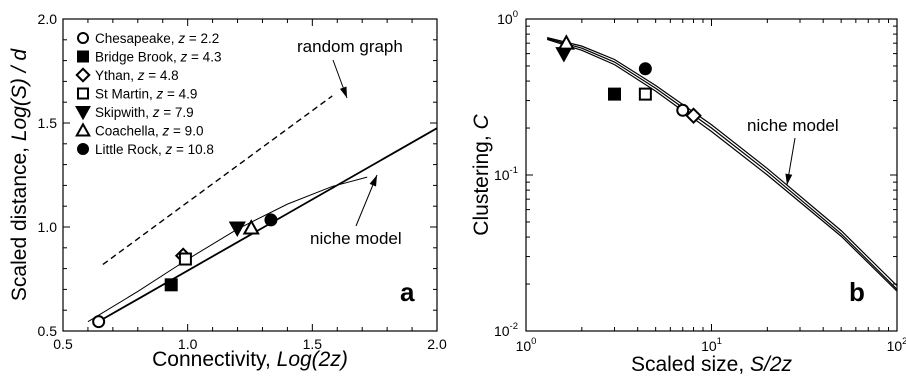  I want to click on legend-label: St Martin, z = 4.9, so click(146, 94).